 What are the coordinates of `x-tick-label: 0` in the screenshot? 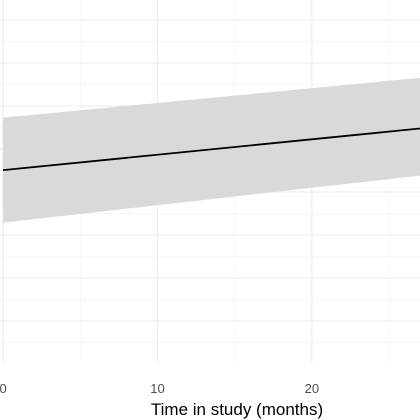 It's located at (3, 388).